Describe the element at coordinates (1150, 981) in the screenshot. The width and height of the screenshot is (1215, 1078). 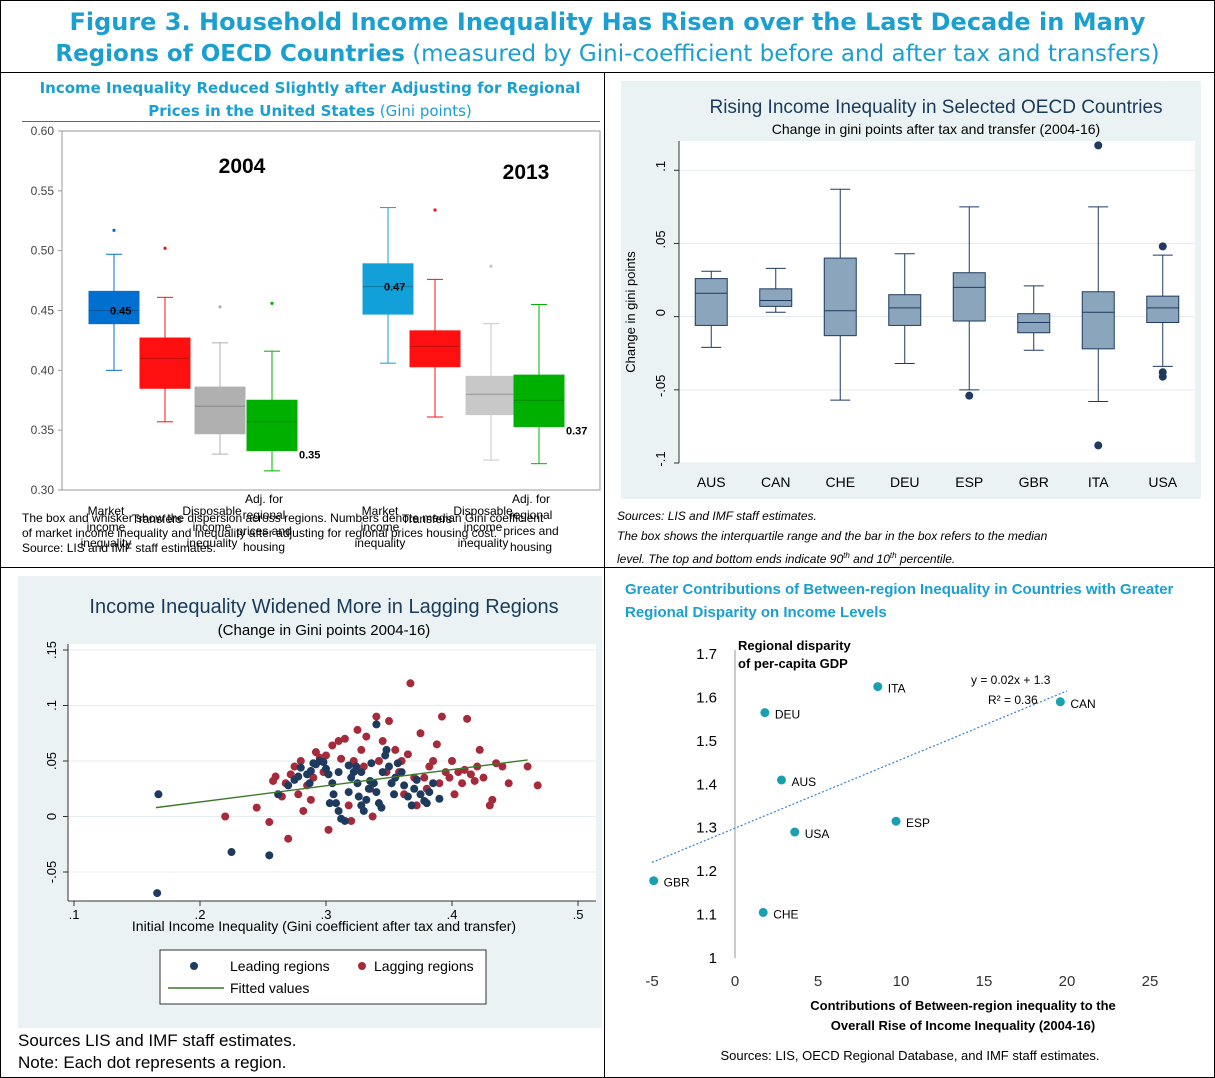
I see `br-xtick-label: 25` at that location.